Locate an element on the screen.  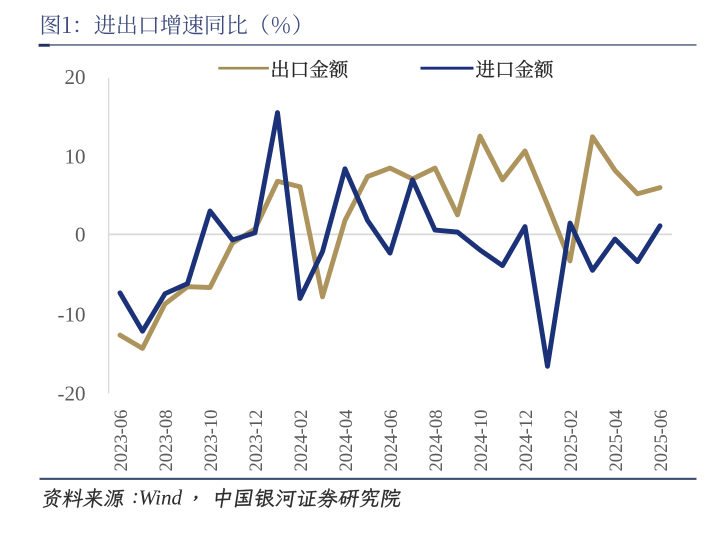
svg-text: Wind is located at coordinates (161, 498).